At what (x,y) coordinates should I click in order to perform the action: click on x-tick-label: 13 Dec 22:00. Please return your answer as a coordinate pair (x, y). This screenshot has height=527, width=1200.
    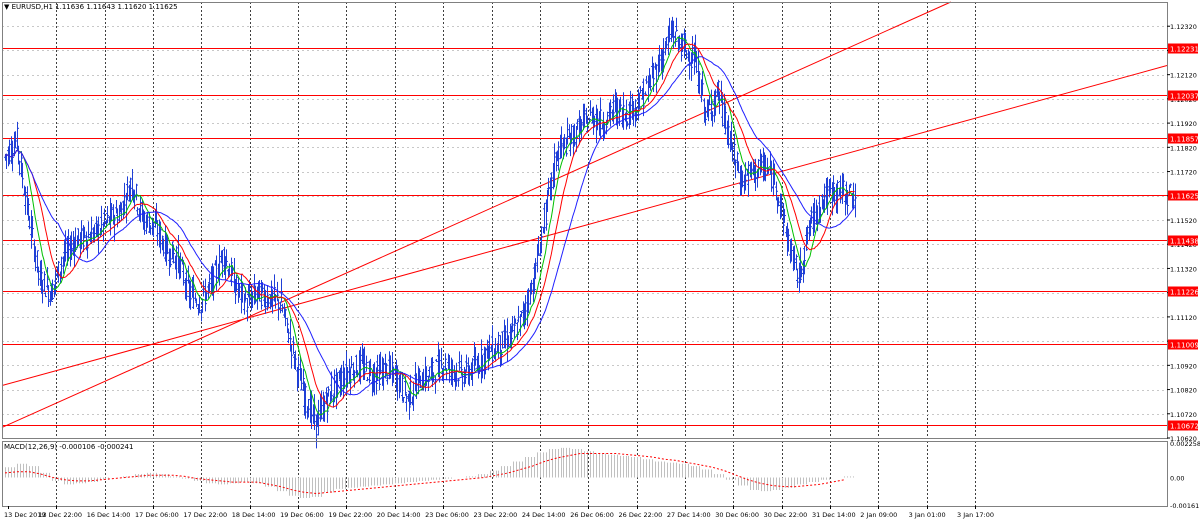
    Looking at the image, I should click on (60, 515).